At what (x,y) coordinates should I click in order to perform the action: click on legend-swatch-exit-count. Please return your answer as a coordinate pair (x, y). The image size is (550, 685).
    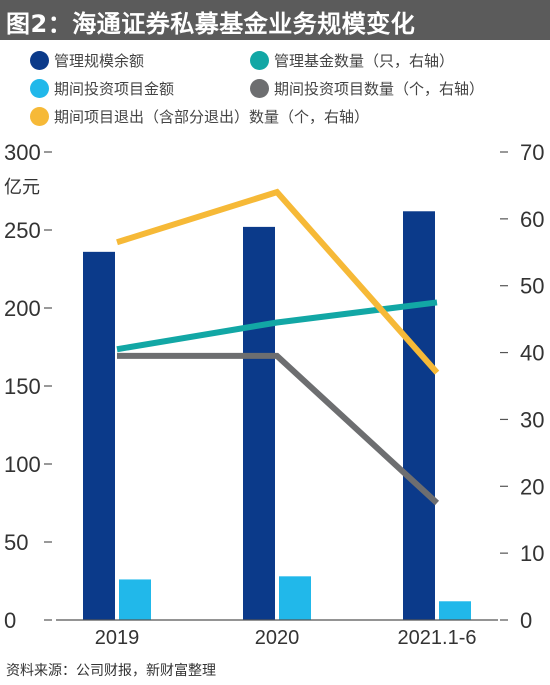
    Looking at the image, I should click on (39, 116).